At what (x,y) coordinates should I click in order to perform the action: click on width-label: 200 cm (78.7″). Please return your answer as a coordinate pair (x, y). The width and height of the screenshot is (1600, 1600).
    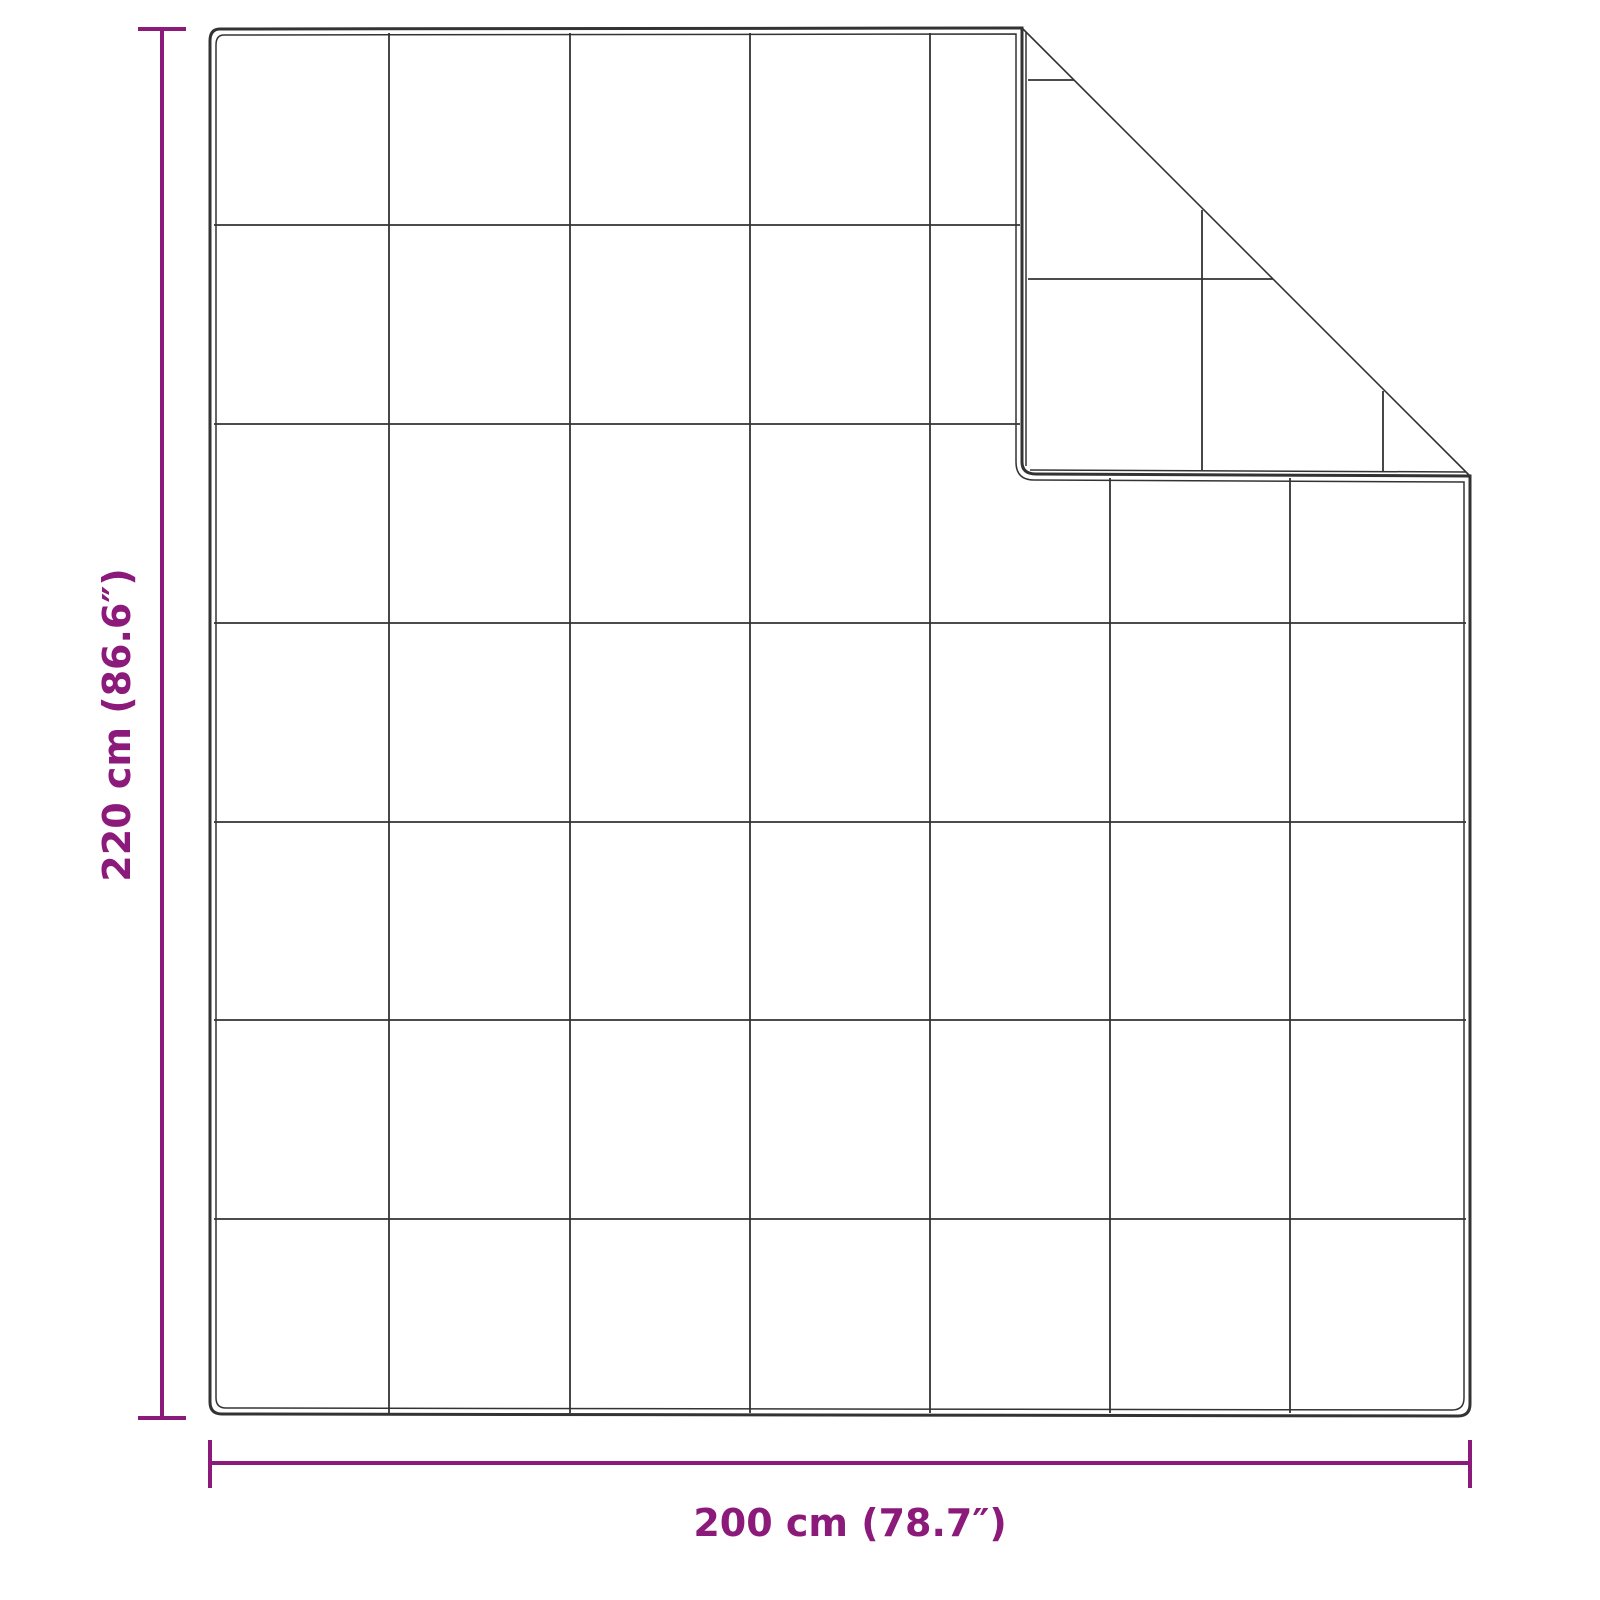
    Looking at the image, I should click on (849, 1523).